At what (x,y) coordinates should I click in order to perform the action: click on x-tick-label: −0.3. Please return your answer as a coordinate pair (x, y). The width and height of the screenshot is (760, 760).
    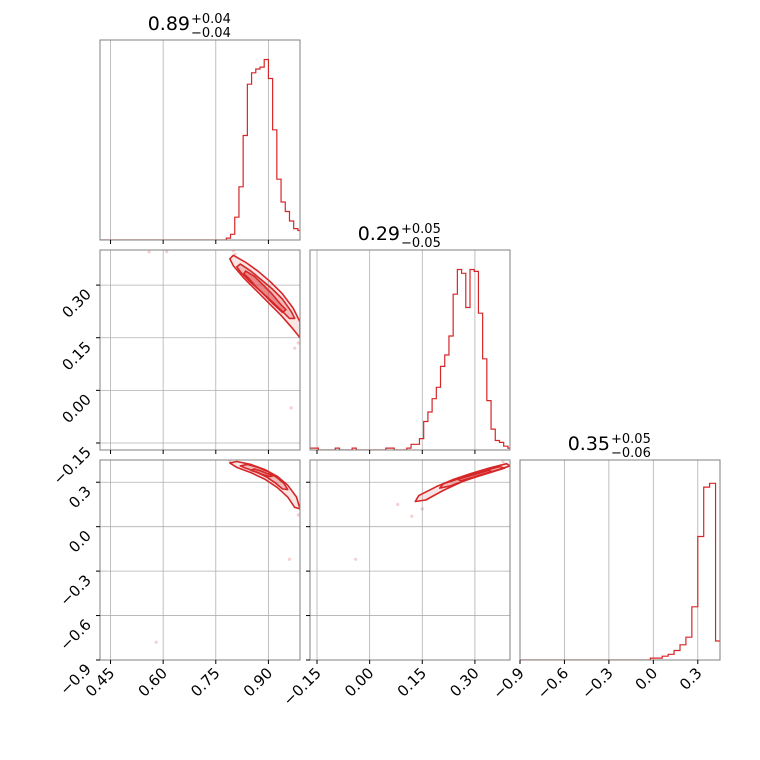
    Looking at the image, I should click on (597, 683).